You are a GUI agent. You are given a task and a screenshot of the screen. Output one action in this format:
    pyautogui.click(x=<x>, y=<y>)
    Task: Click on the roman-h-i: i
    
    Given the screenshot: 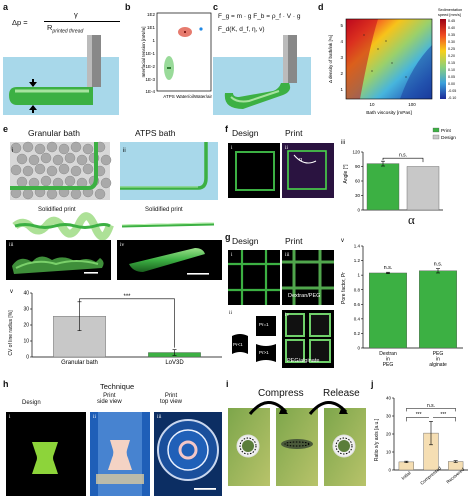 What is the action you would take?
    pyautogui.click(x=10, y=417)
    